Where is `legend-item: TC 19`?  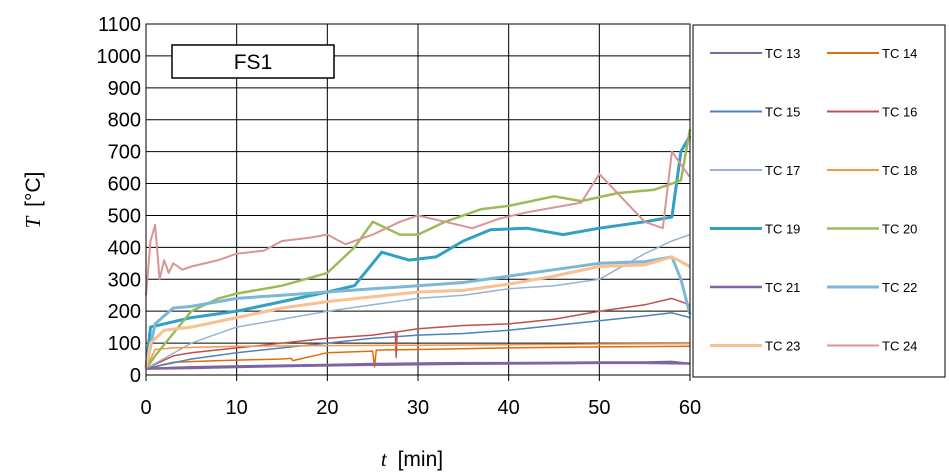 legend-item: TC 19 is located at coordinates (755, 229).